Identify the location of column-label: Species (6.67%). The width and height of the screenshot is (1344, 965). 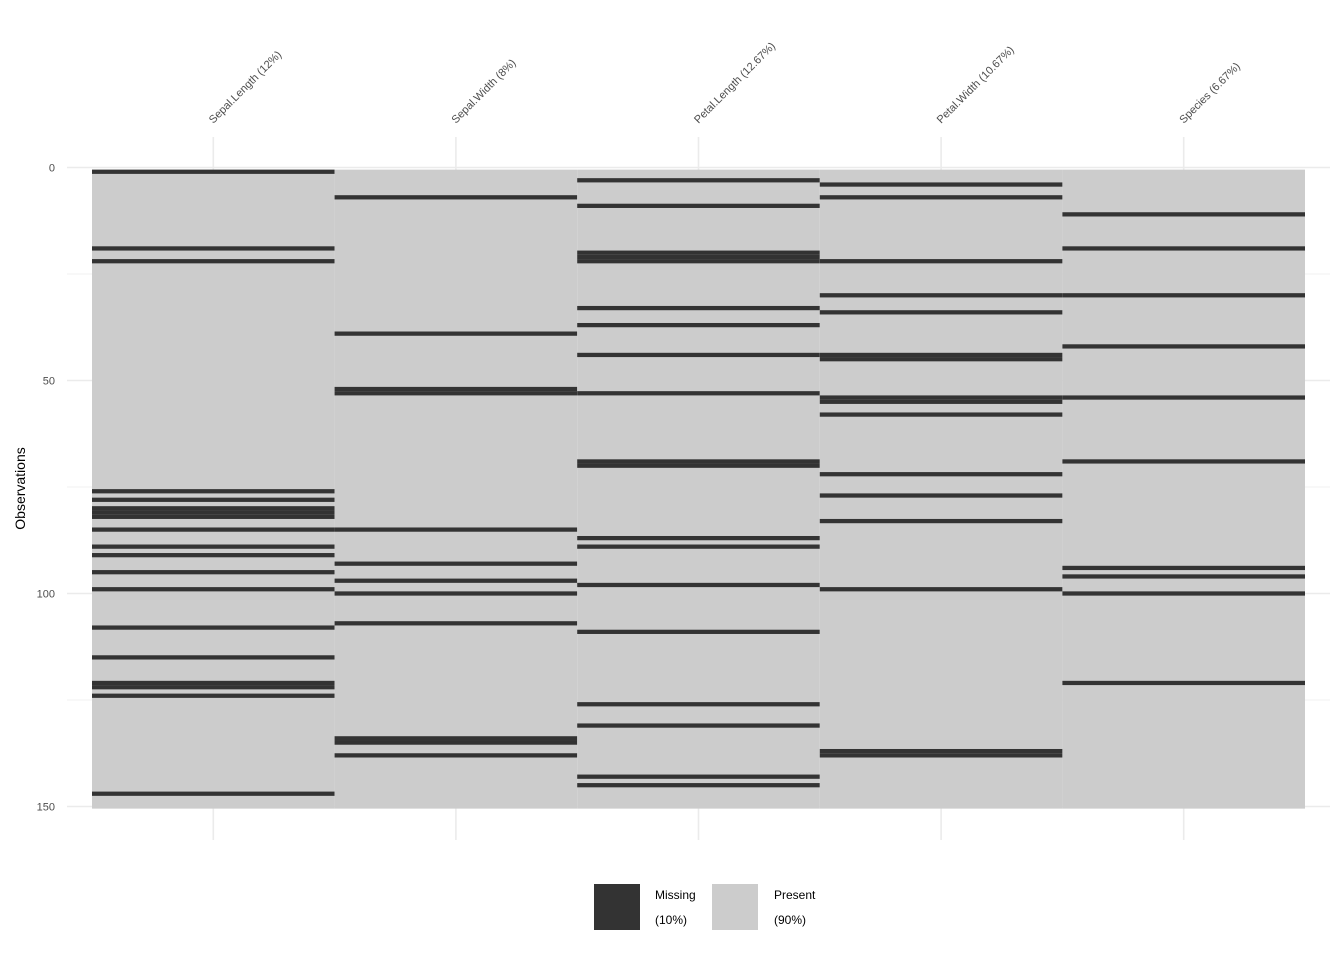
(1210, 94).